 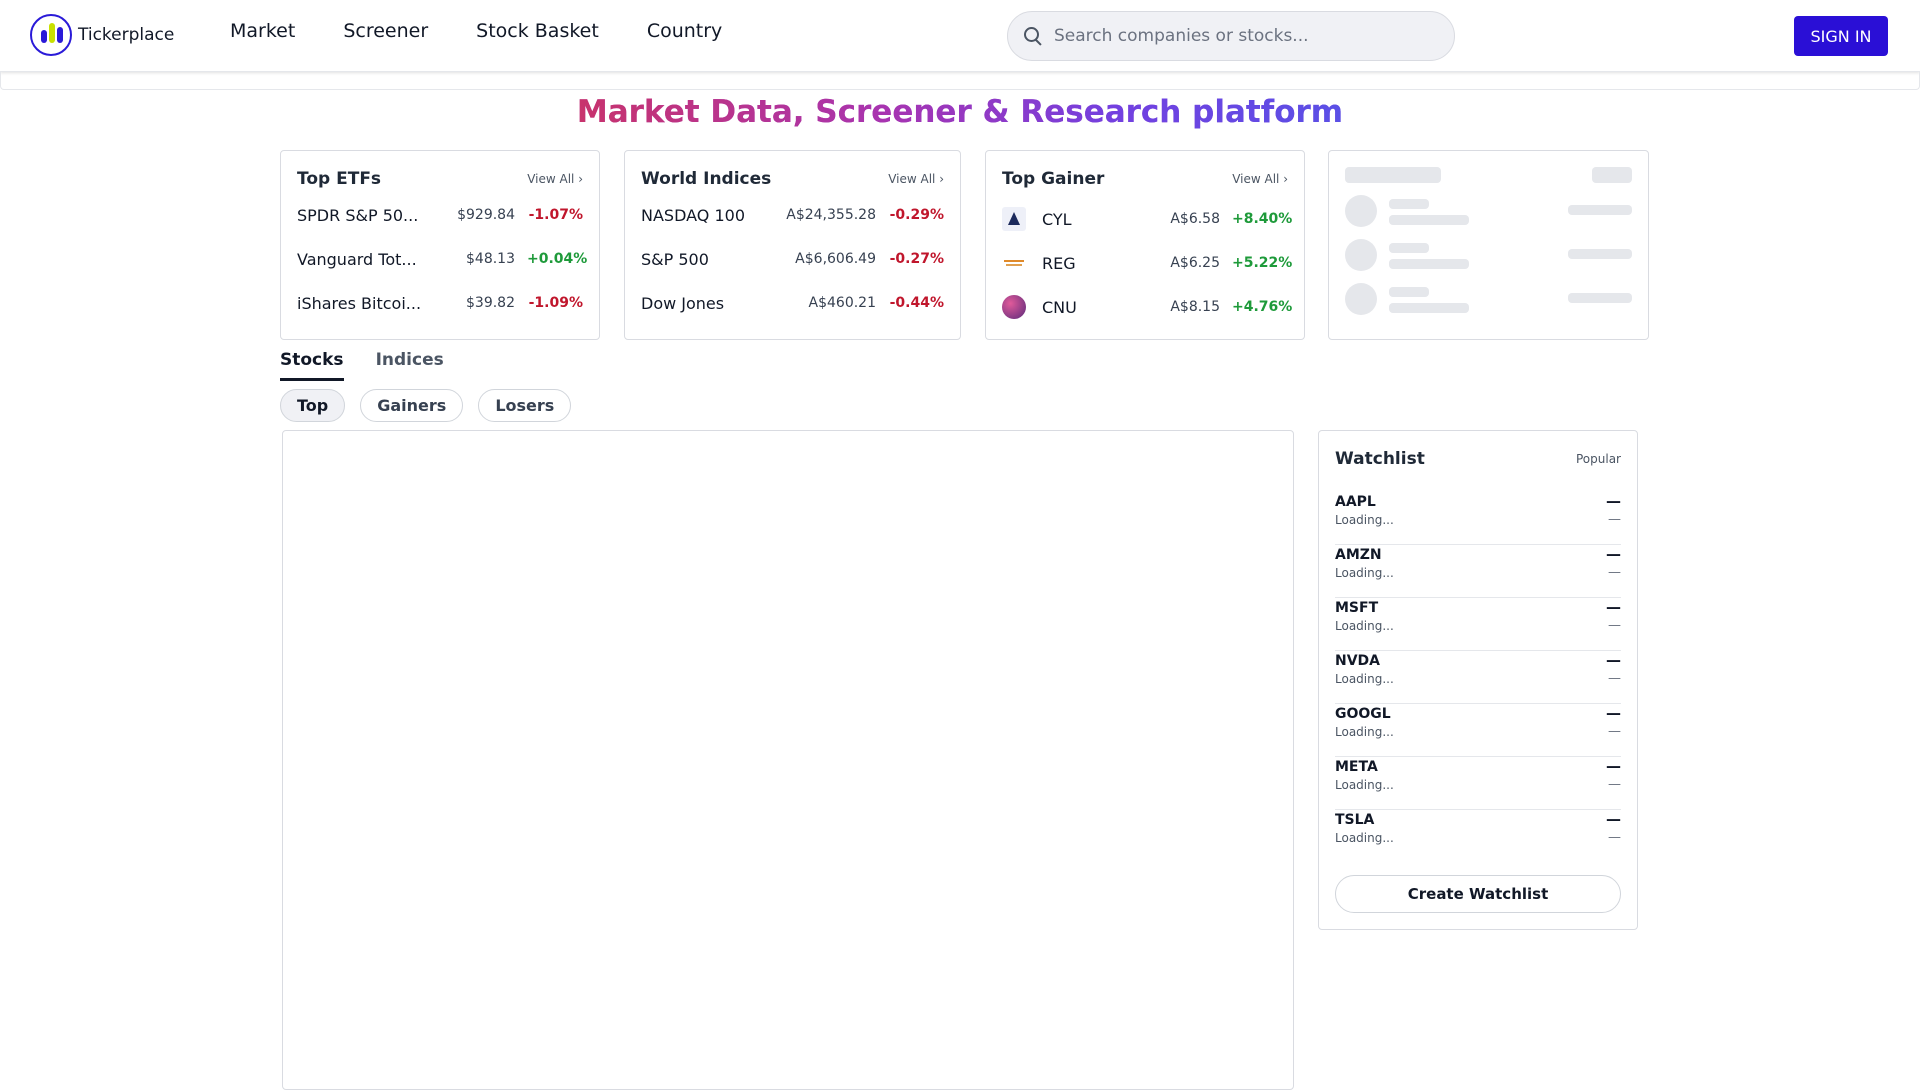 I want to click on filter-top-button: Top, so click(x=313, y=405).